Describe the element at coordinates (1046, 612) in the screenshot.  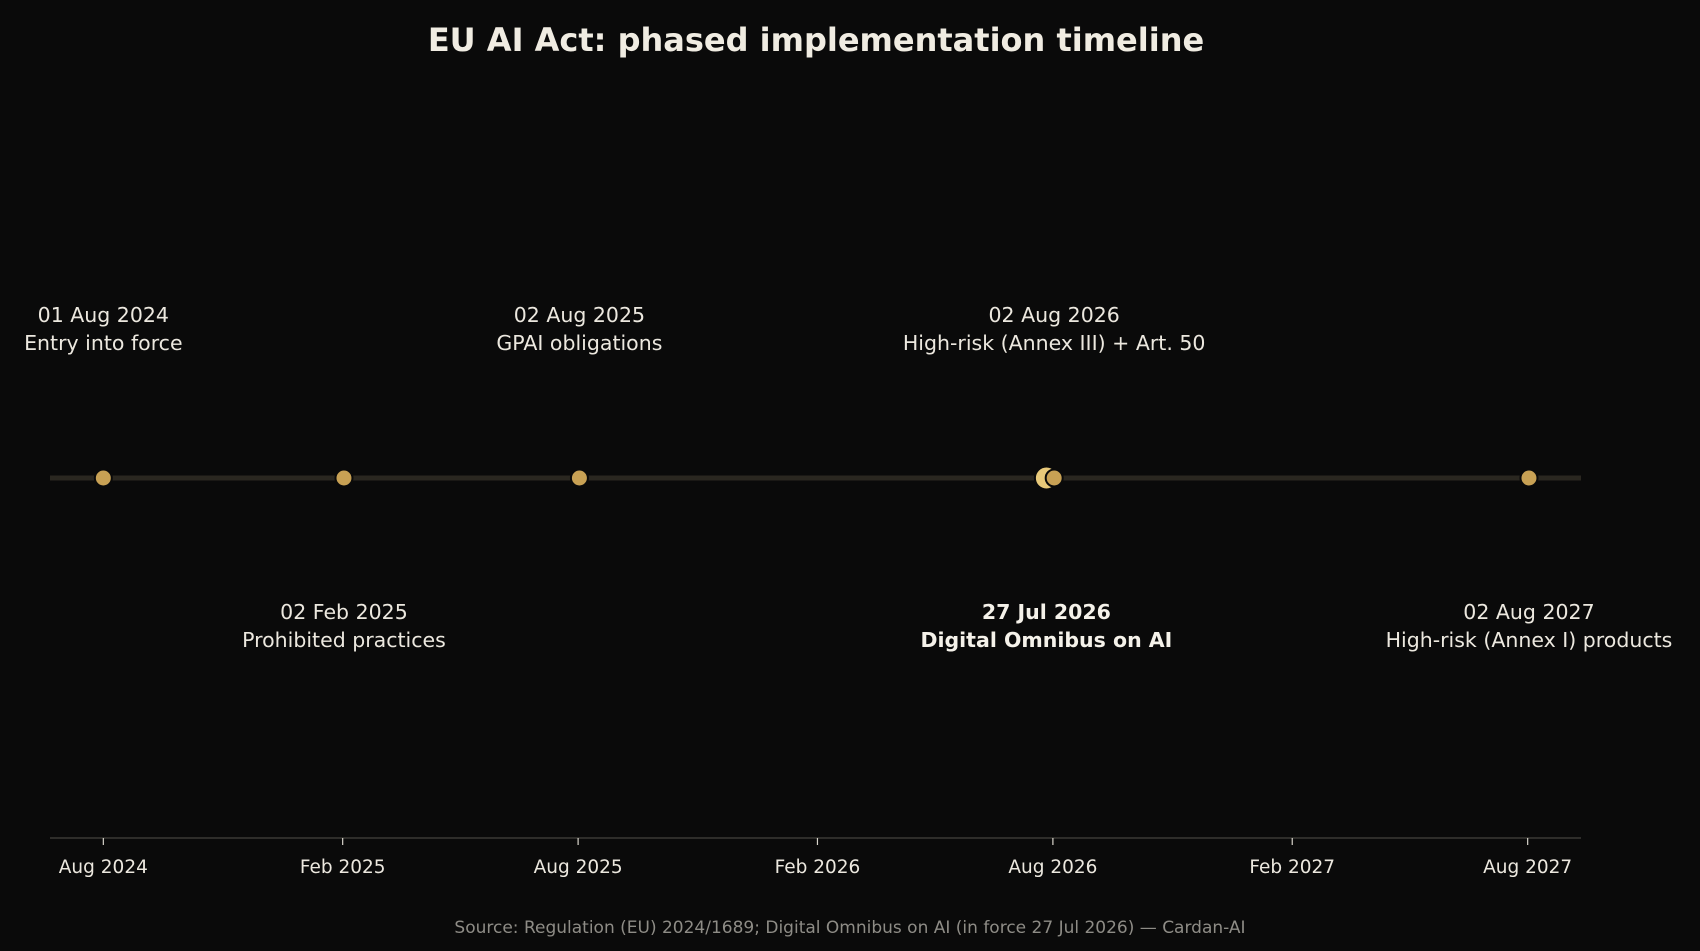
I see `event-date: 27 Jul 2026` at that location.